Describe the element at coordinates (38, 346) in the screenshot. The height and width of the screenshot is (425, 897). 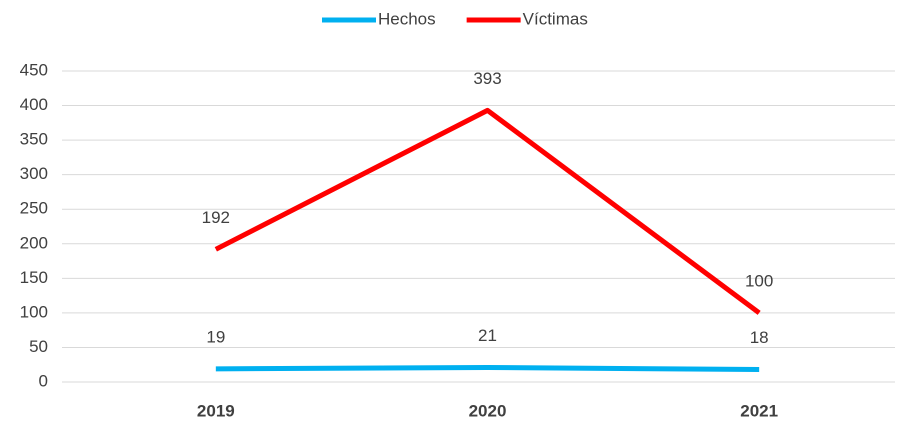
I see `y-tick-label: 50` at that location.